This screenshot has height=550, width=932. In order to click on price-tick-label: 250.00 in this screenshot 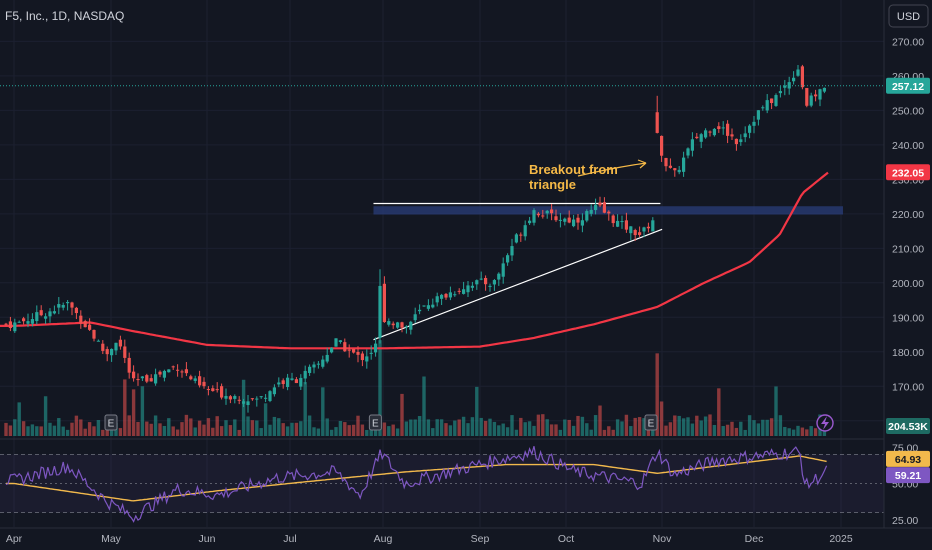, I will do `click(908, 111)`.